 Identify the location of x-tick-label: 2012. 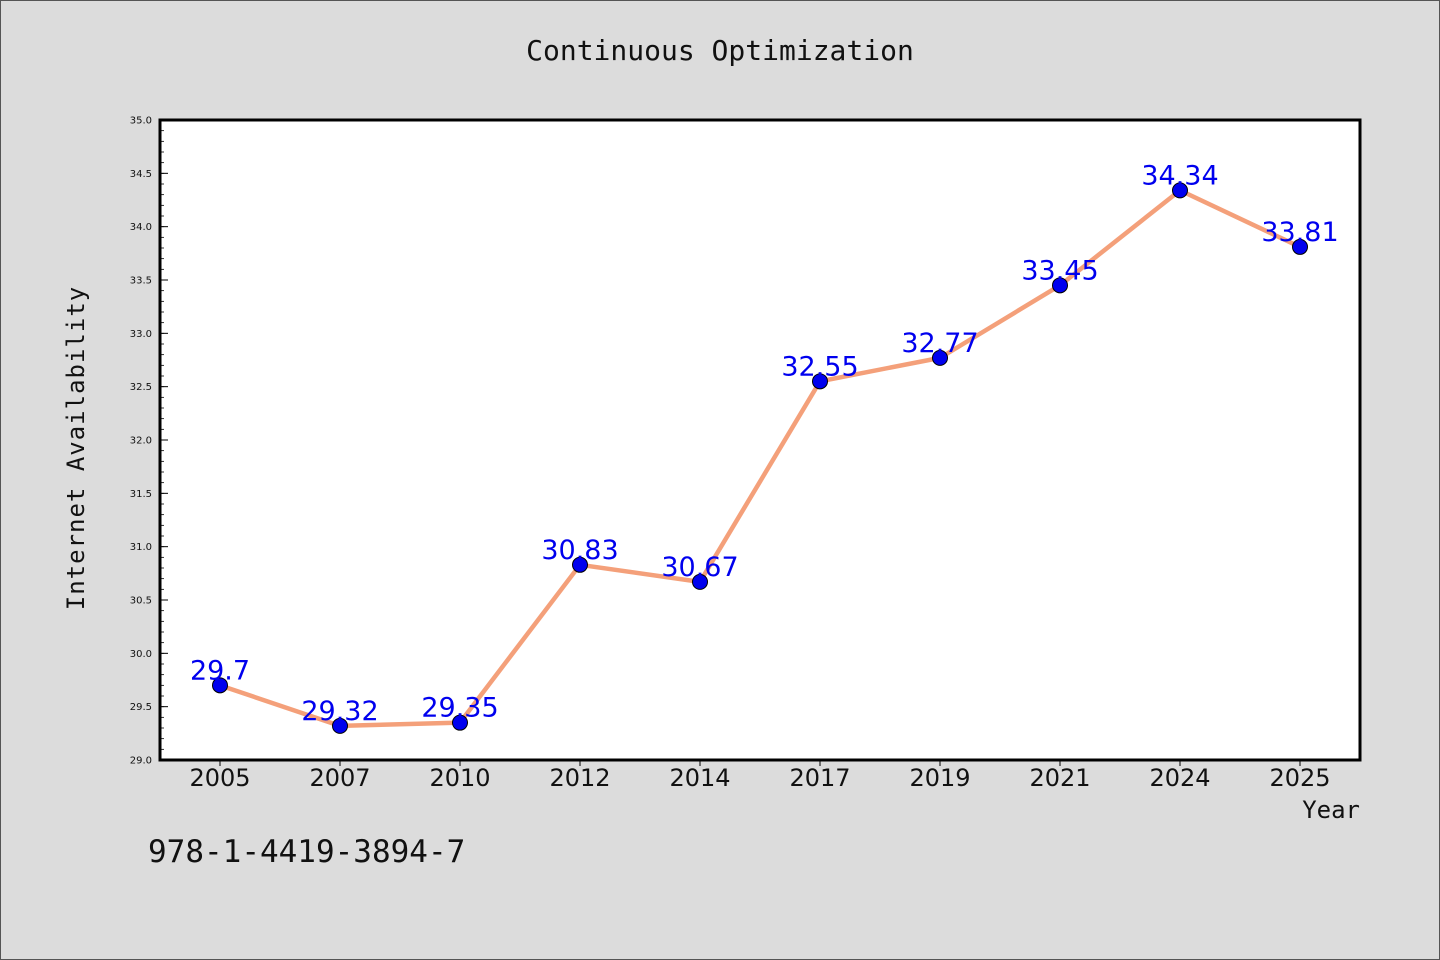
(579, 778).